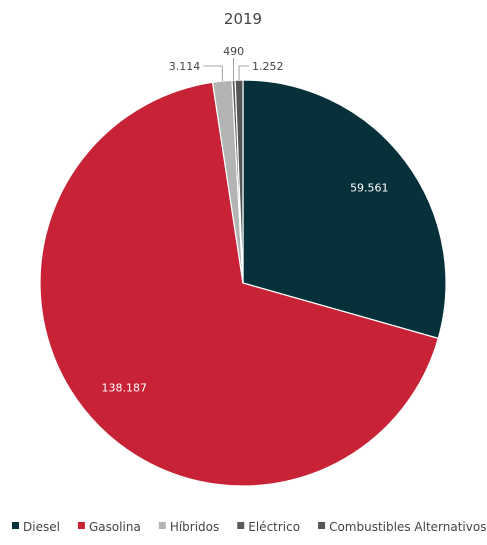 This screenshot has height=545, width=487. I want to click on legend-label-combustibles-alternativos: Combustibles Alternativos, so click(407, 527).